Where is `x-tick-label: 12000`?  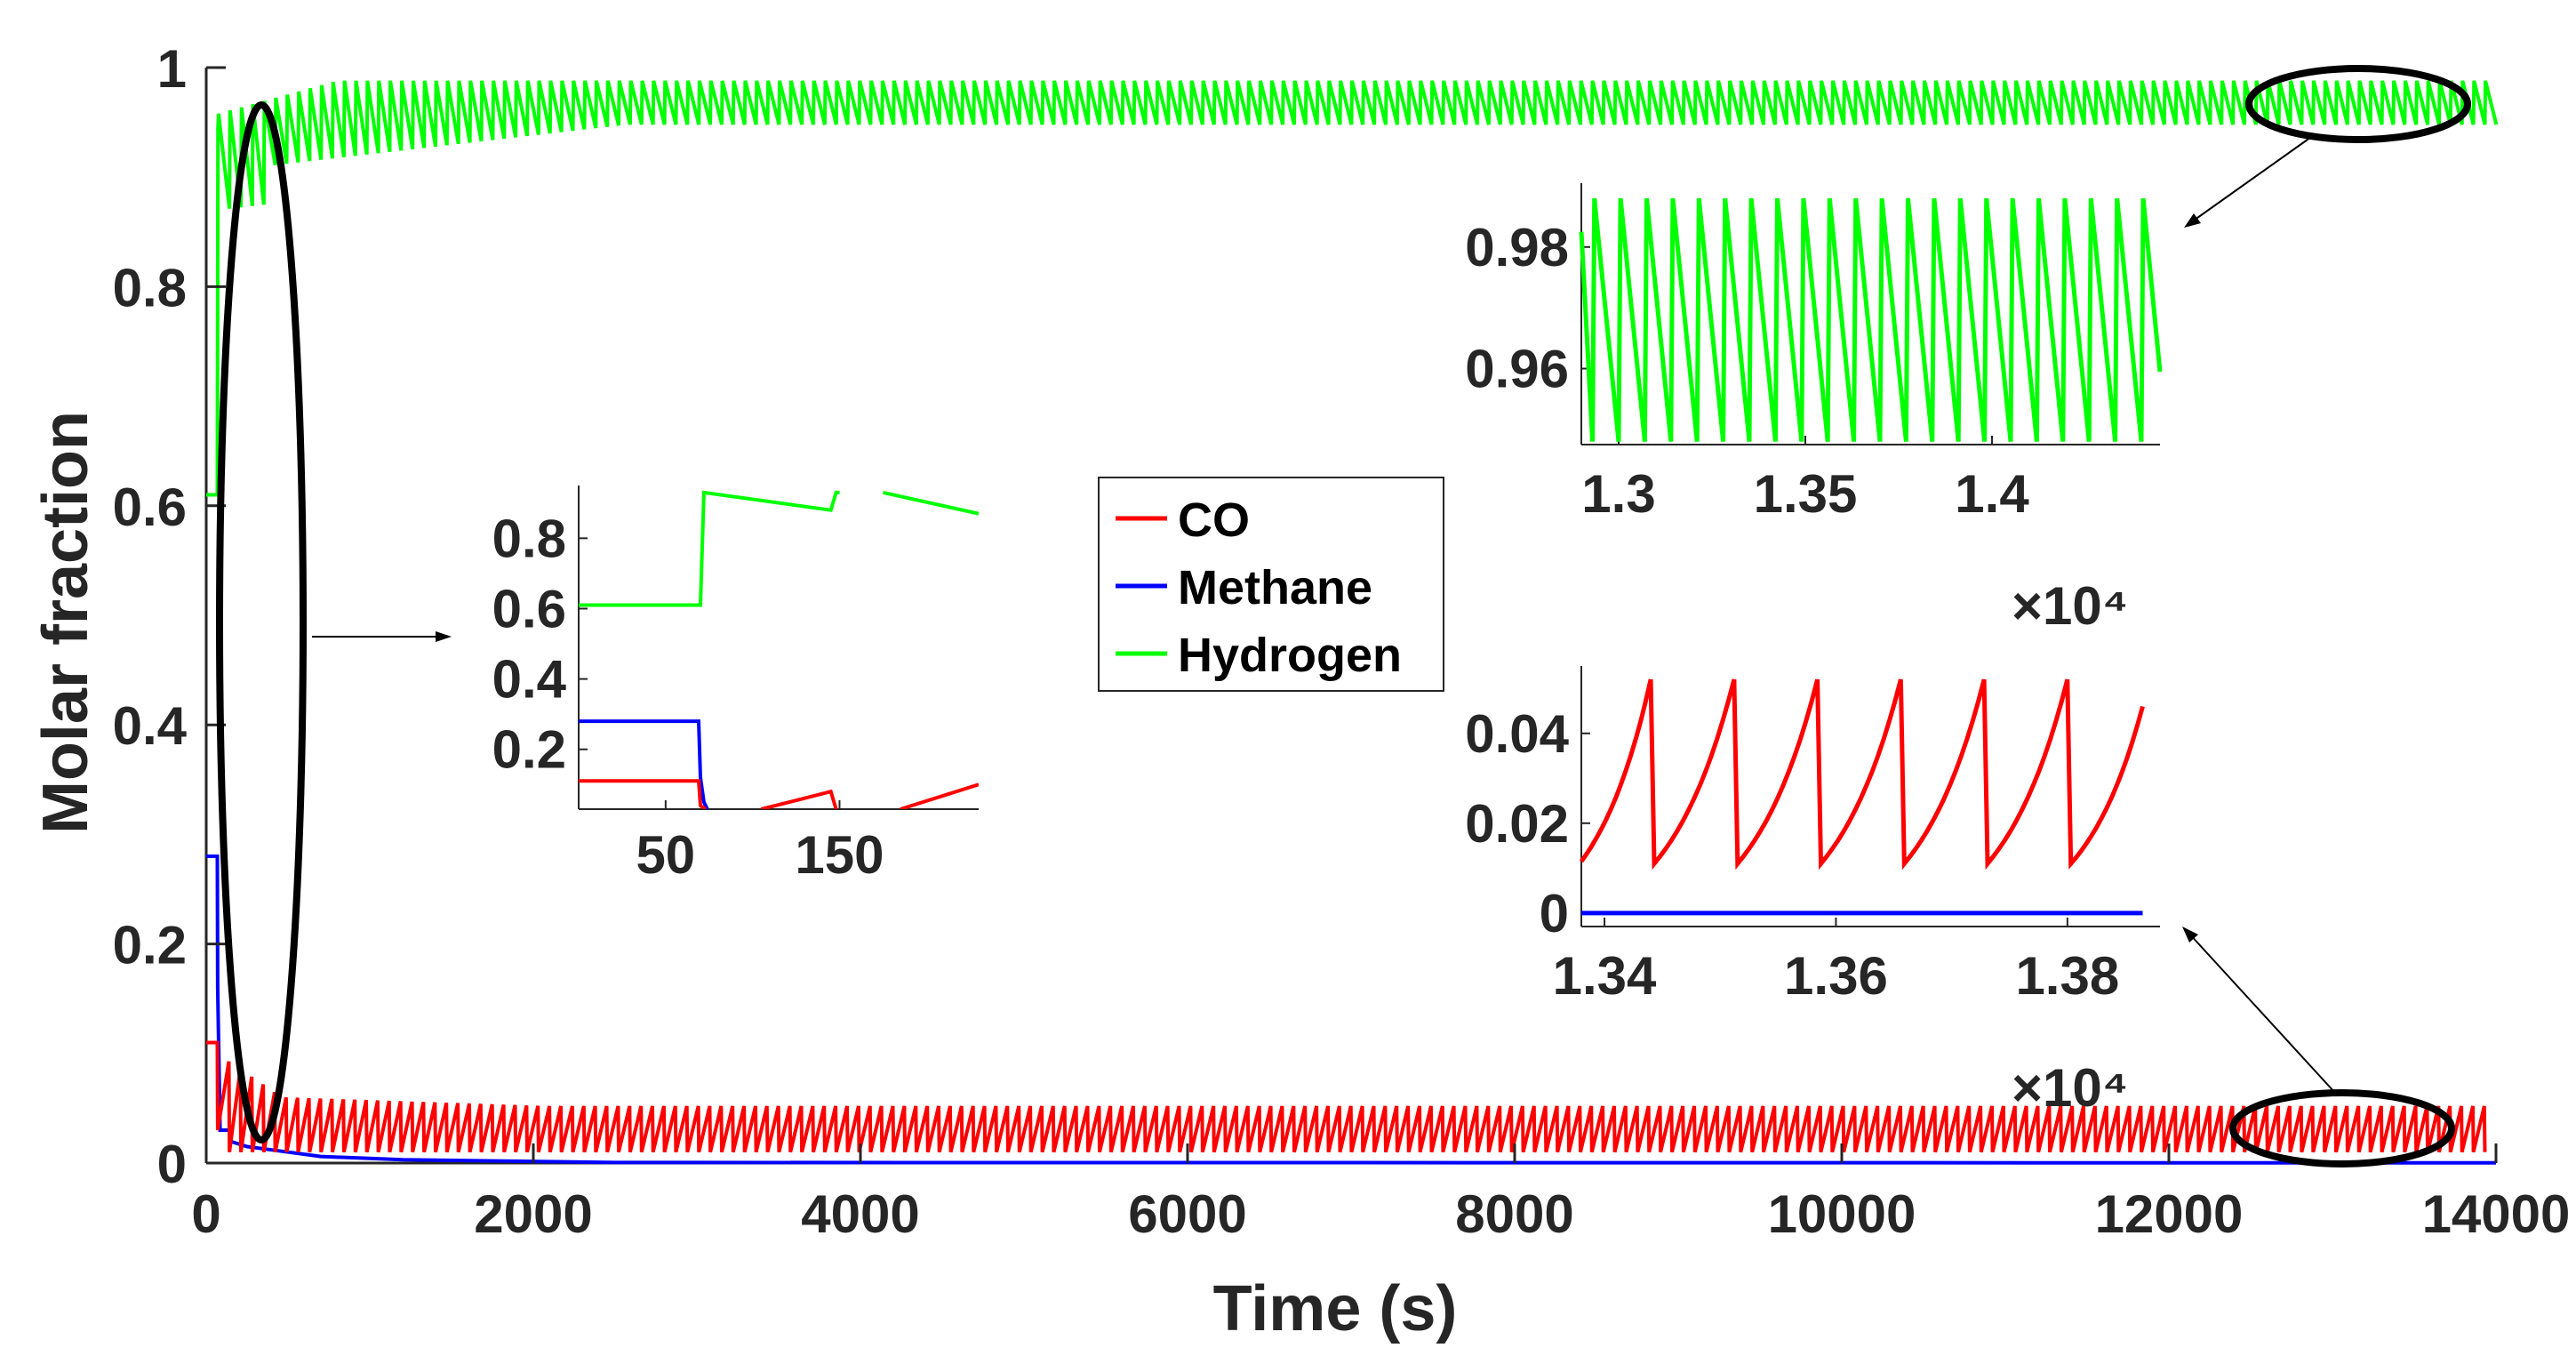 x-tick-label: 12000 is located at coordinates (2169, 1214).